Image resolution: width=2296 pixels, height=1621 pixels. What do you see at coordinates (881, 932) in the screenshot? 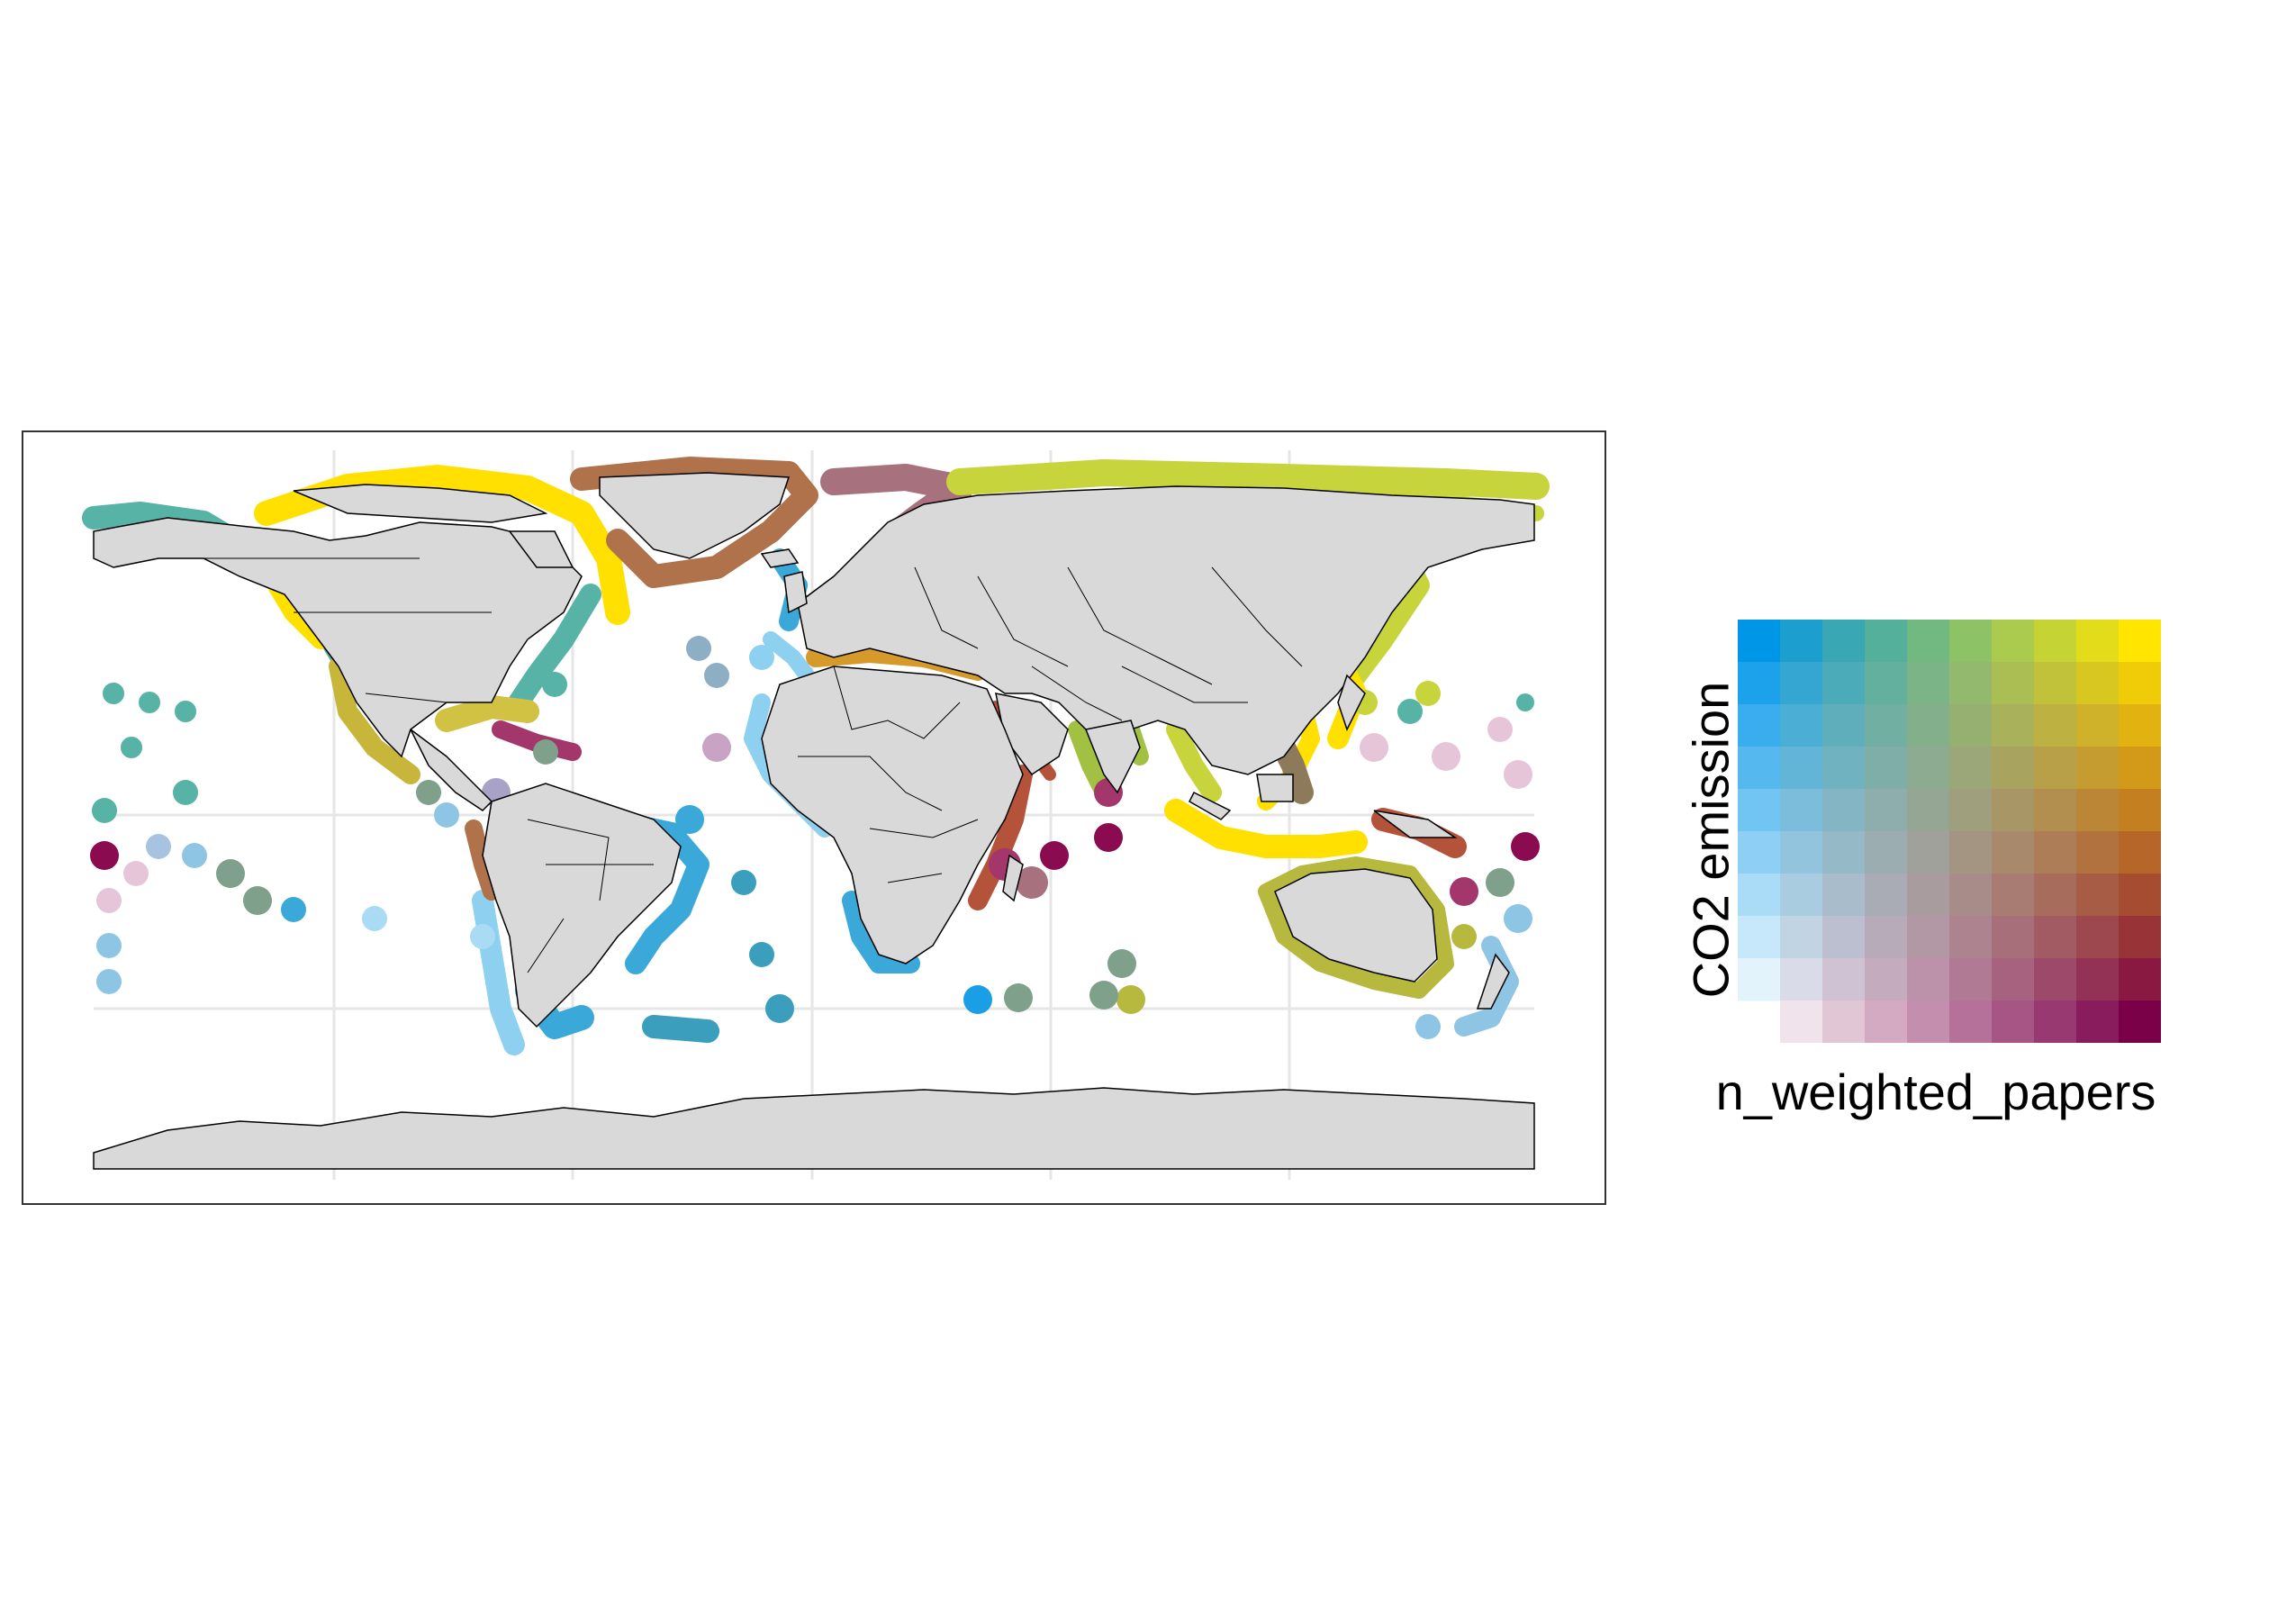
I see `halo-sw-africa` at bounding box center [881, 932].